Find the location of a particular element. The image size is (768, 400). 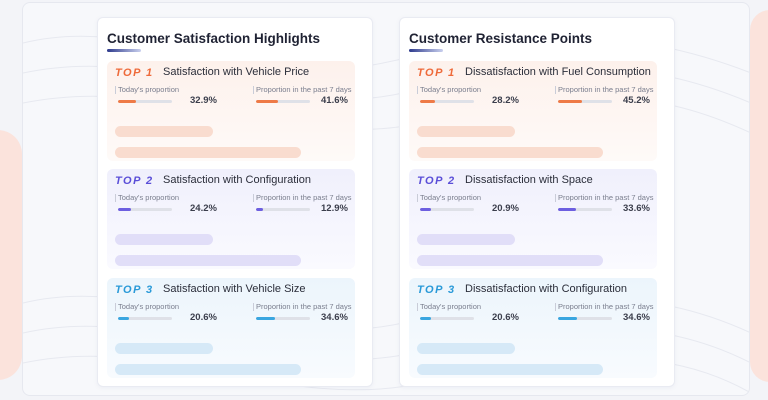

panel-title: Customer Resistance Points is located at coordinates (501, 38).